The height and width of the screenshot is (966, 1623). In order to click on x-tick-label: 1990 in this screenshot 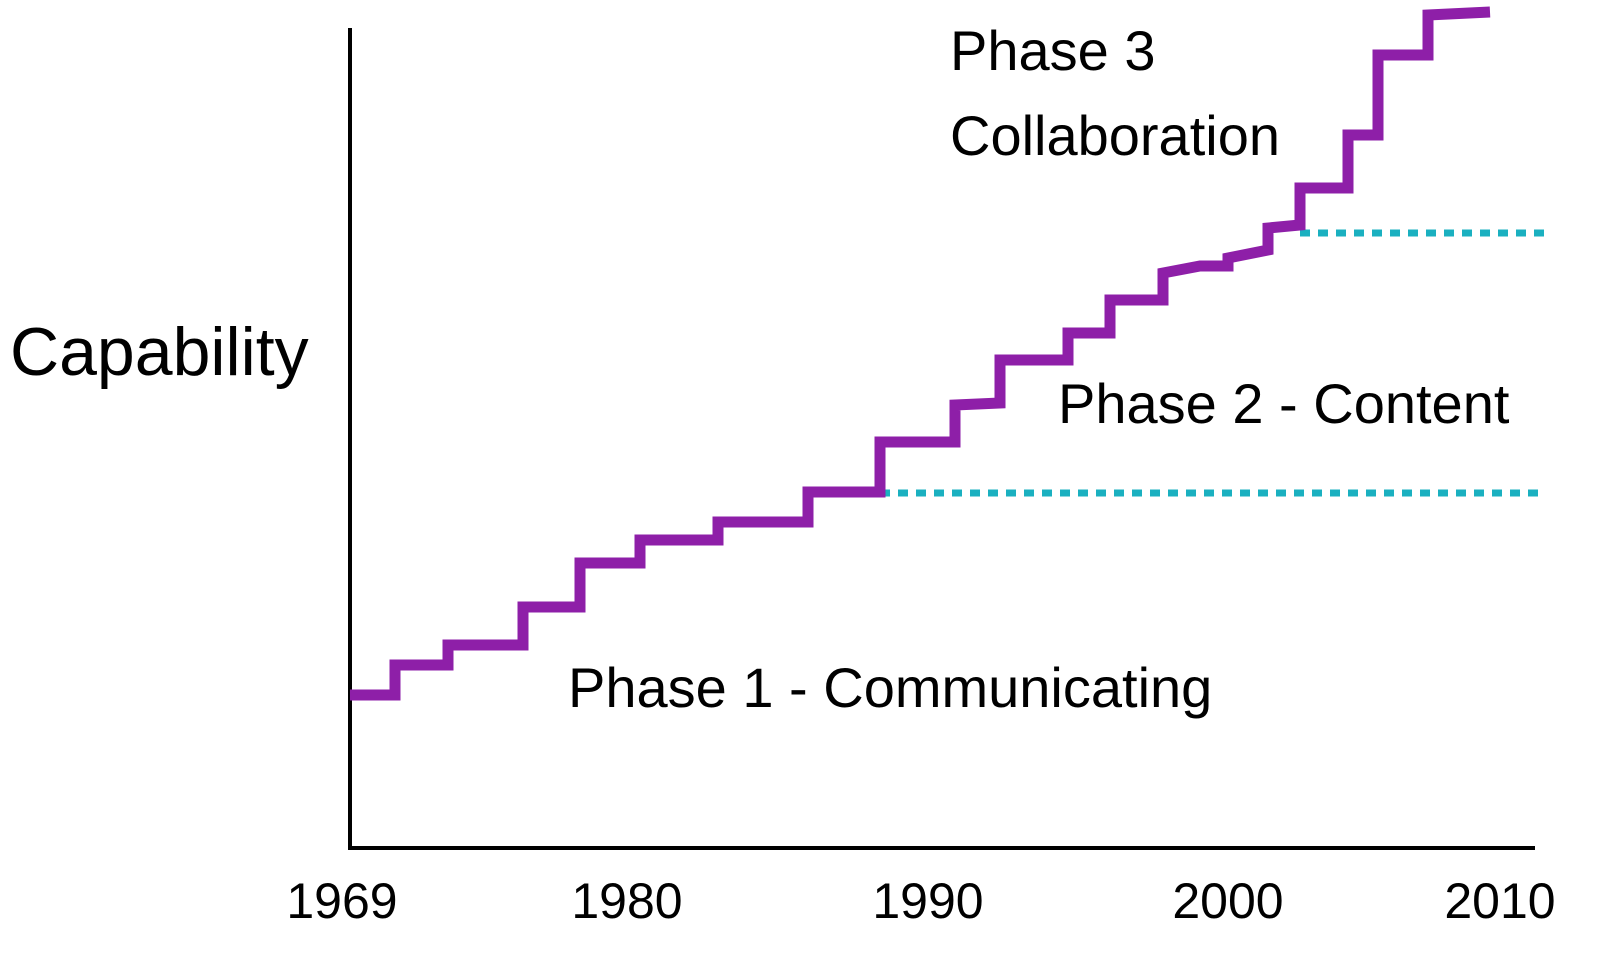, I will do `click(927, 901)`.